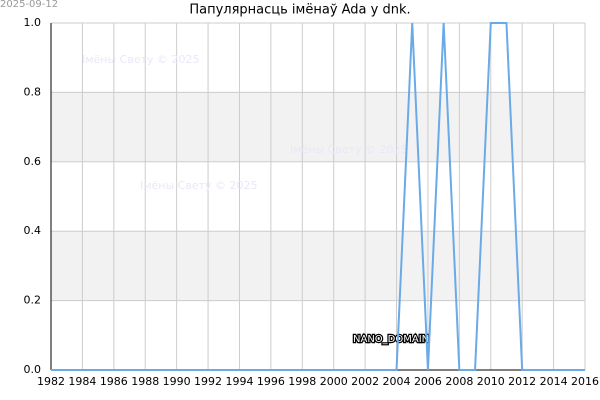 The image size is (600, 400). I want to click on x-tick-label: 2008, so click(459, 381).